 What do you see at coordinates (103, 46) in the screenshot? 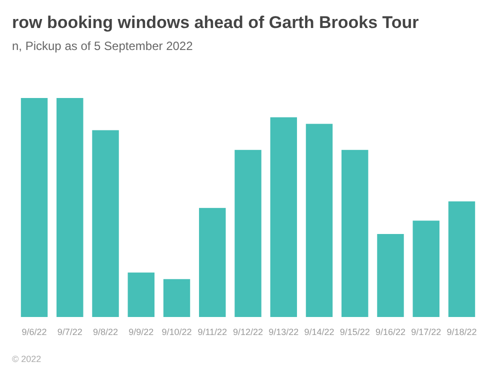
I see `chart-subtitle: n, Pickup as of 5 September 2022` at bounding box center [103, 46].